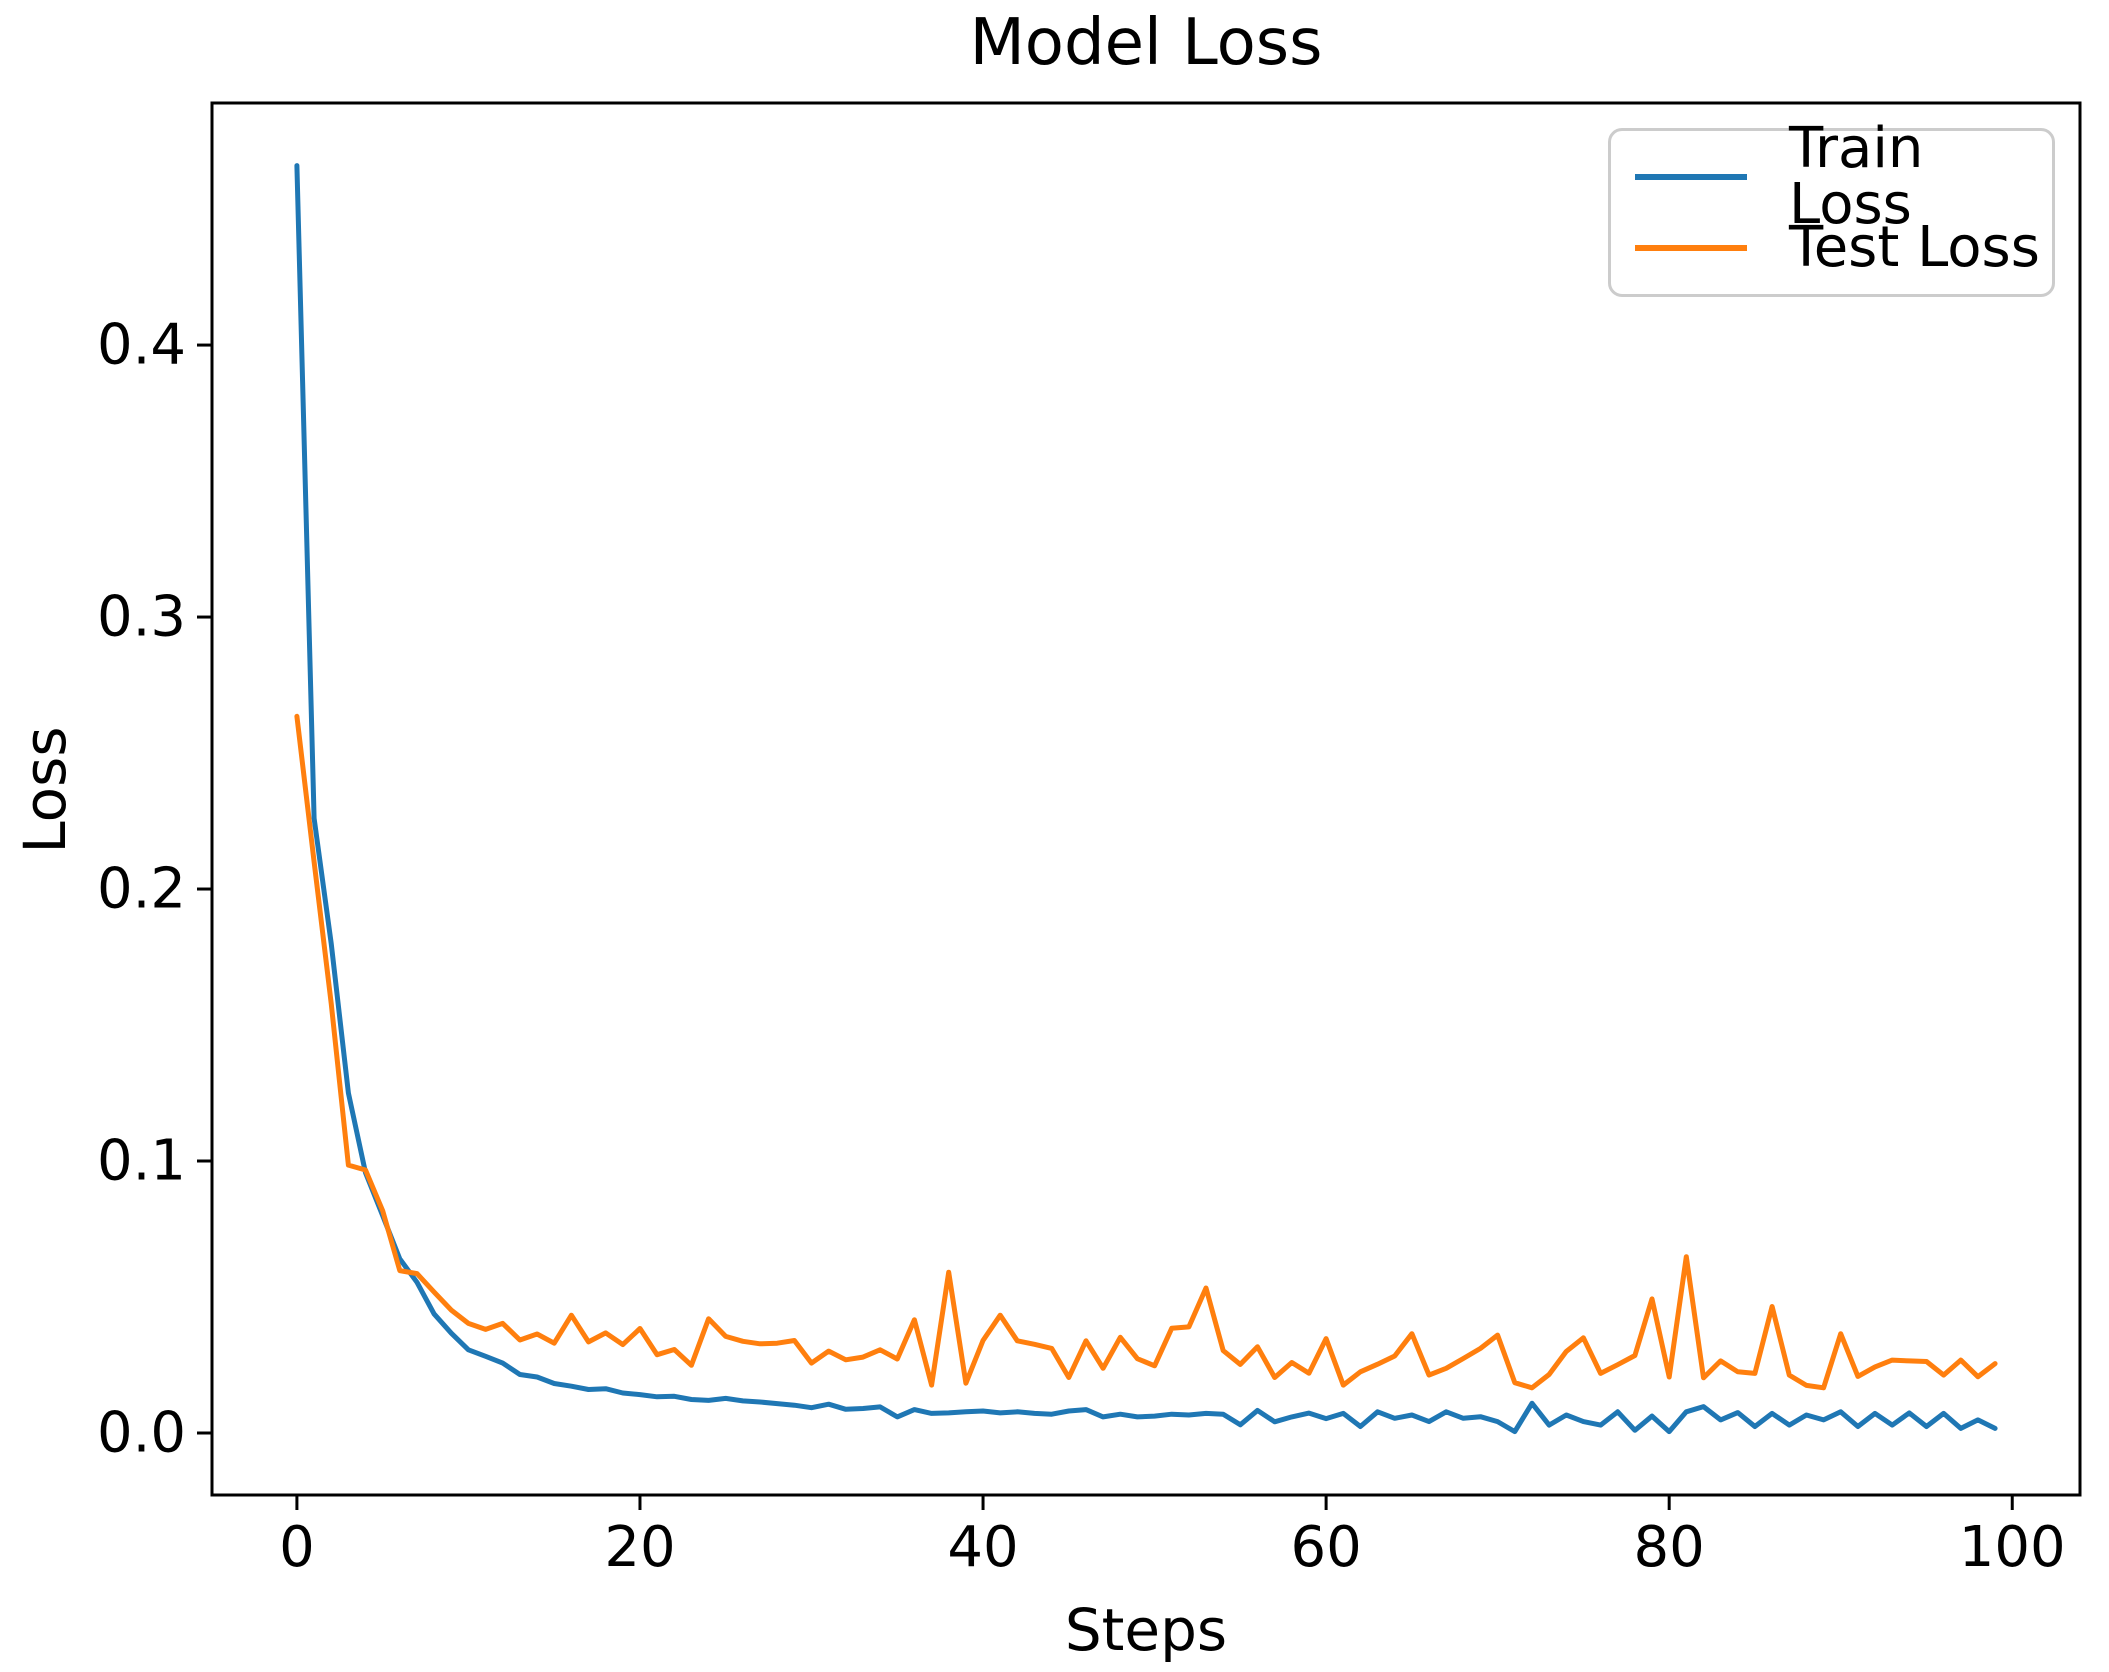 This screenshot has width=2109, height=1672. I want to click on y-axis-label: Loss, so click(45, 790).